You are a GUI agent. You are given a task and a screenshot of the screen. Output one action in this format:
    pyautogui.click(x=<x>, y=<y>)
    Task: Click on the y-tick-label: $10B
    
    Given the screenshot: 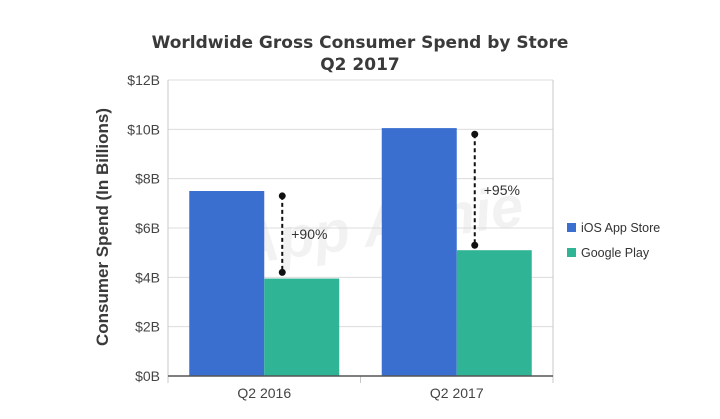 What is the action you would take?
    pyautogui.click(x=143, y=129)
    